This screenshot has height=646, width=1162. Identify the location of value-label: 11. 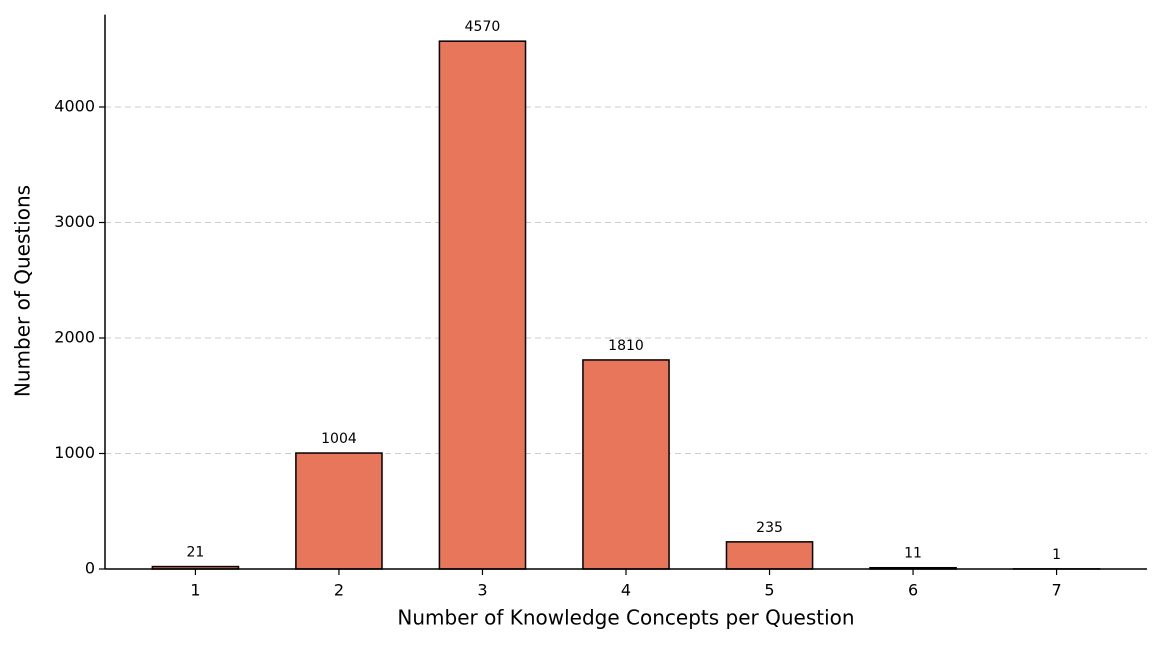
(913, 554).